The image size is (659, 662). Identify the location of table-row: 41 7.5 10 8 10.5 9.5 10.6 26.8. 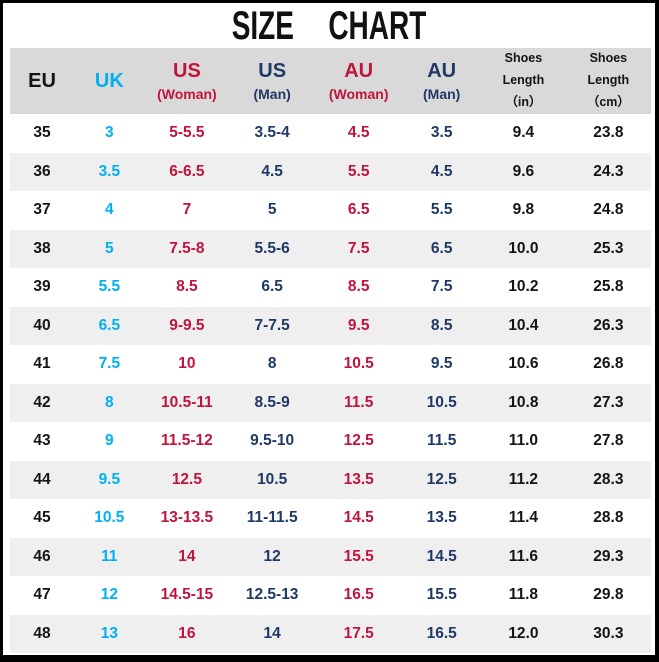
(330, 364).